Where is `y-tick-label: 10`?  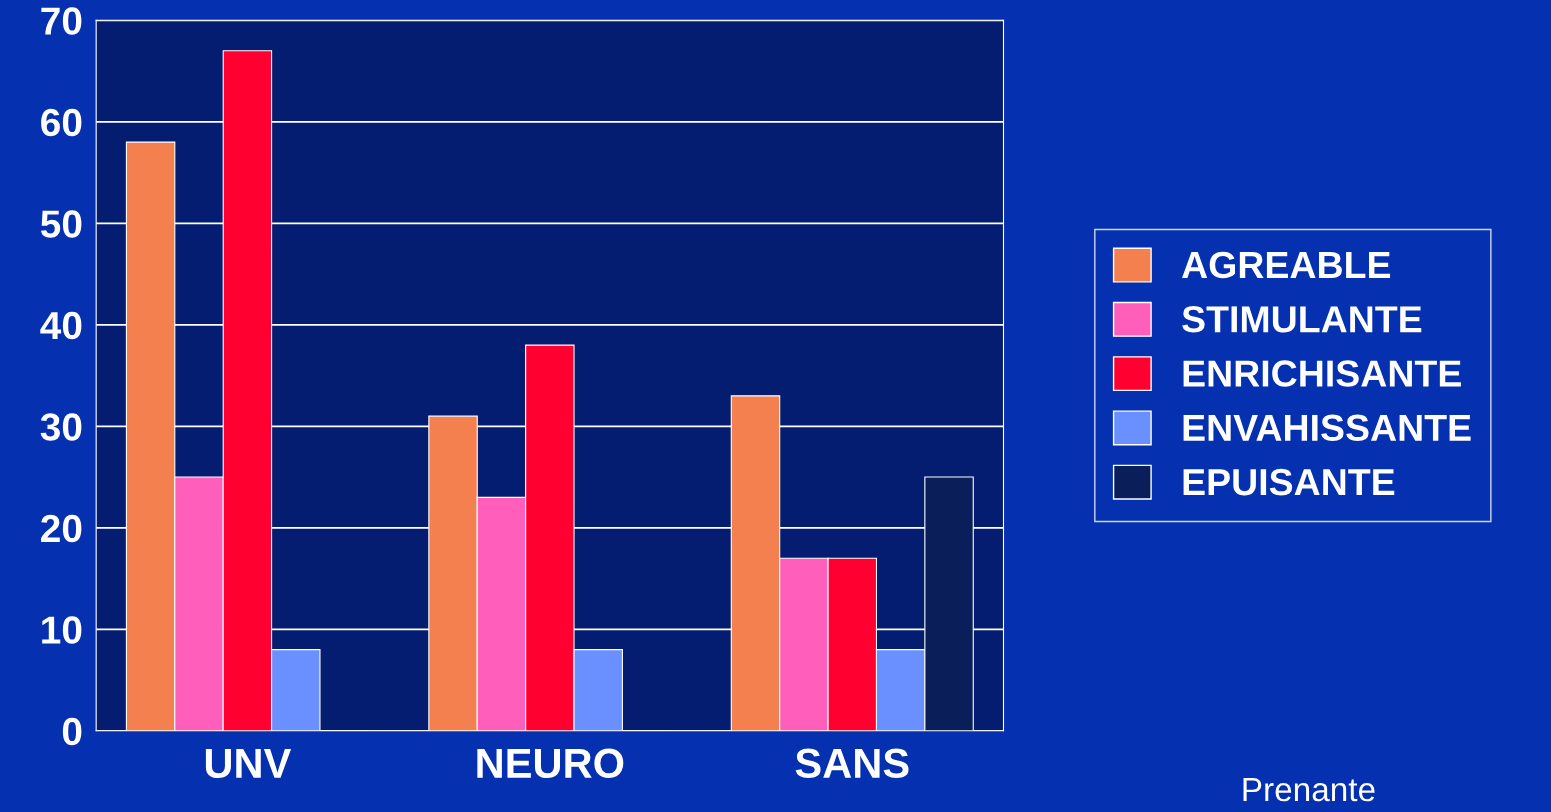
y-tick-label: 10 is located at coordinates (62, 630).